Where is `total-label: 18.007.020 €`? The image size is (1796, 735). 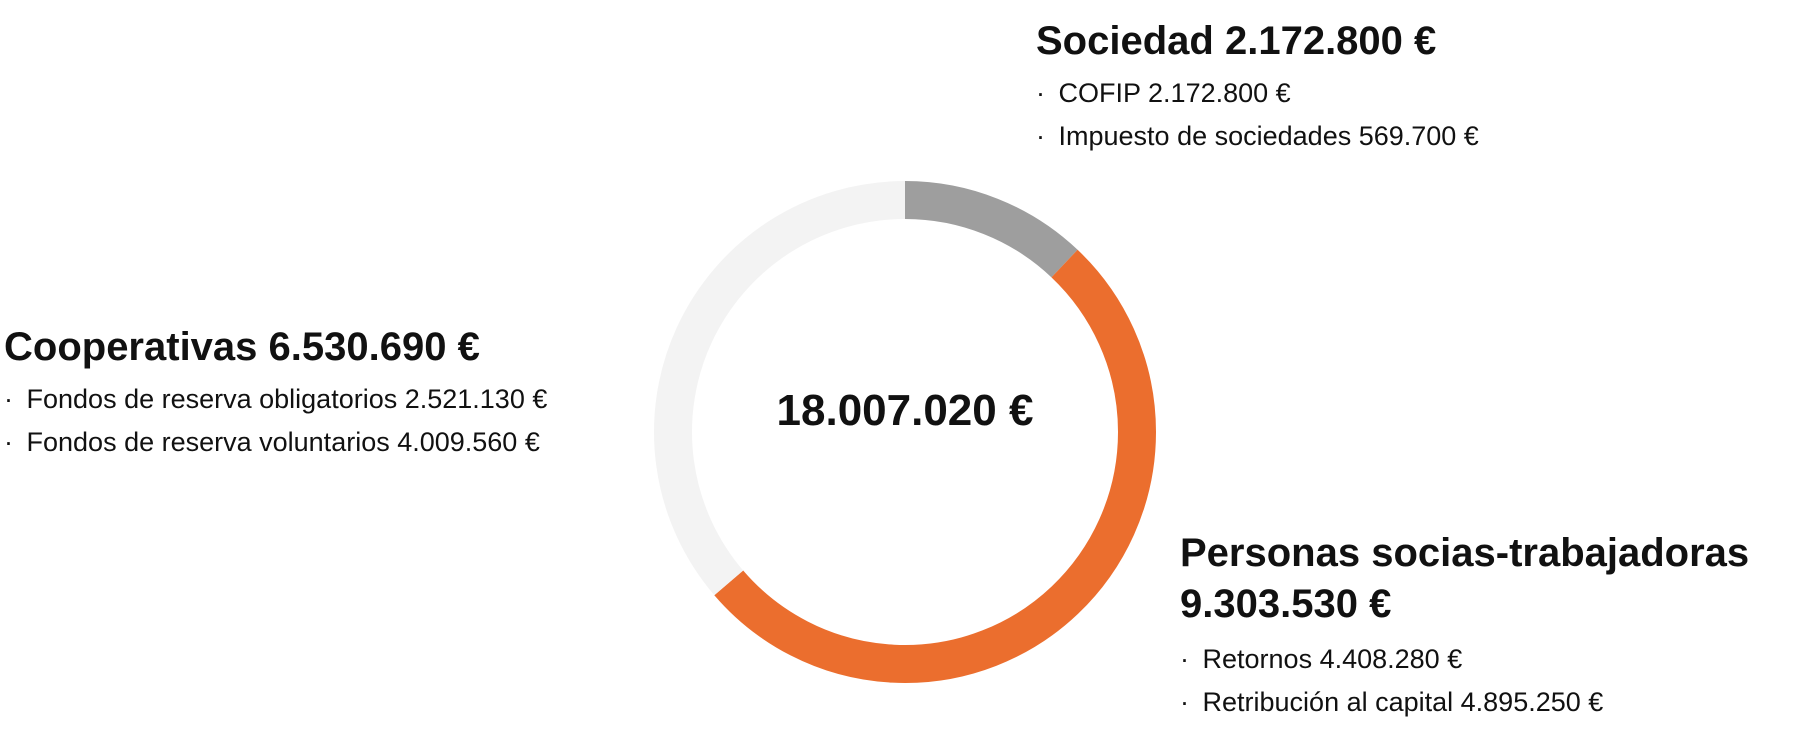 total-label: 18.007.020 € is located at coordinates (905, 410).